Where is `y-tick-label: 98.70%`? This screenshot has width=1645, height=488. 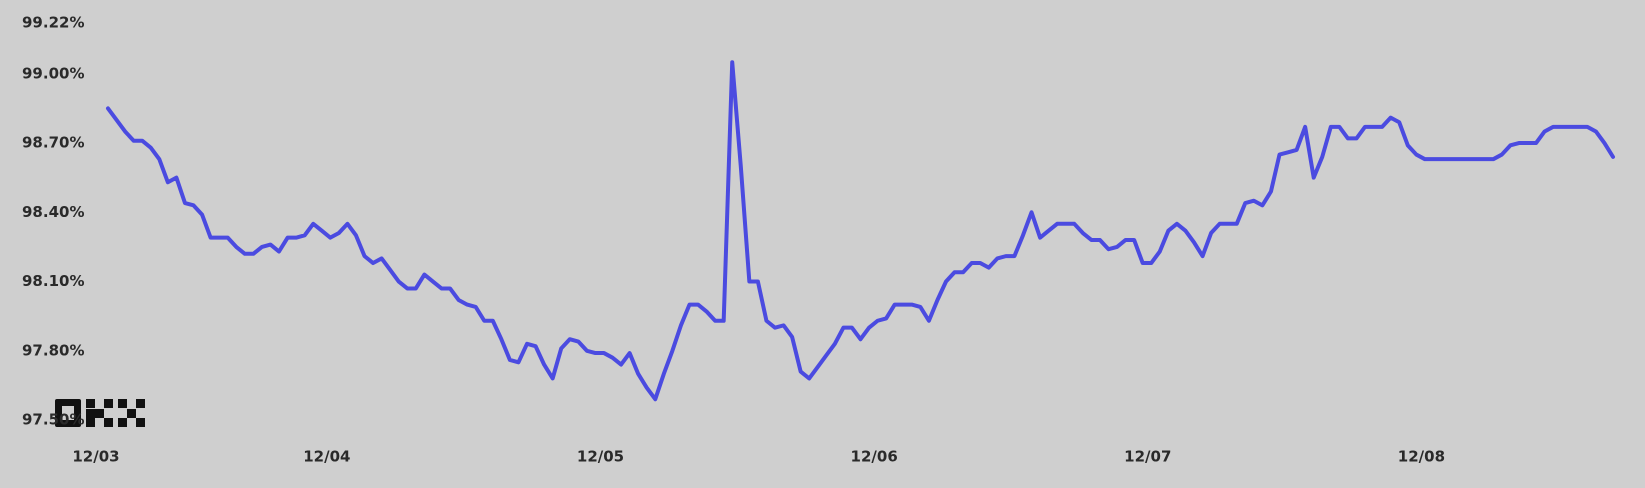 y-tick-label: 98.70% is located at coordinates (53, 143).